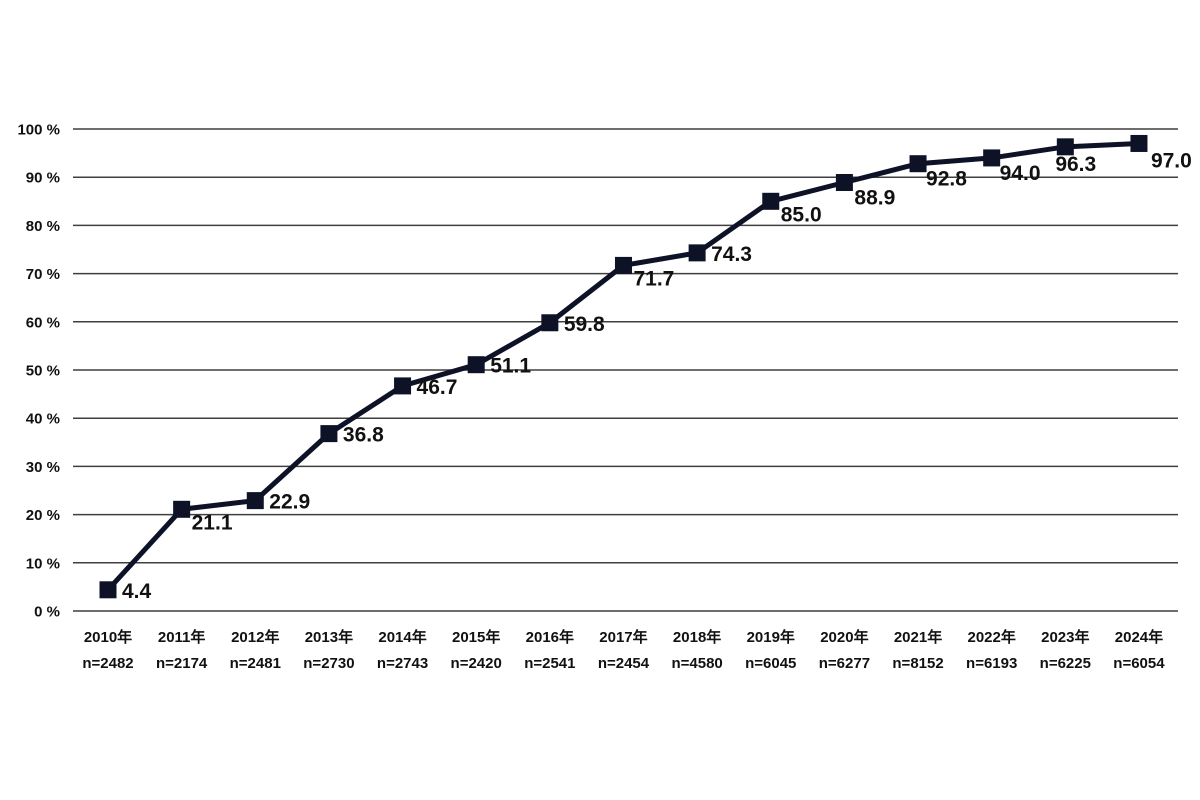  I want to click on x-axis-n-label: n=6277, so click(844, 663).